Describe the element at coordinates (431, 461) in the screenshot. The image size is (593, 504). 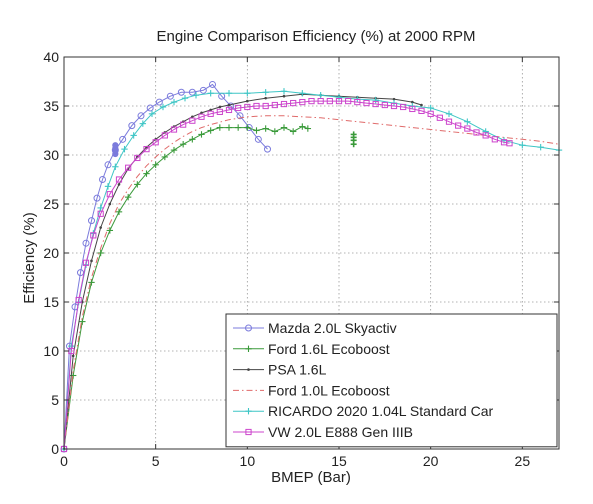
I see `x-tick-label: 20` at that location.